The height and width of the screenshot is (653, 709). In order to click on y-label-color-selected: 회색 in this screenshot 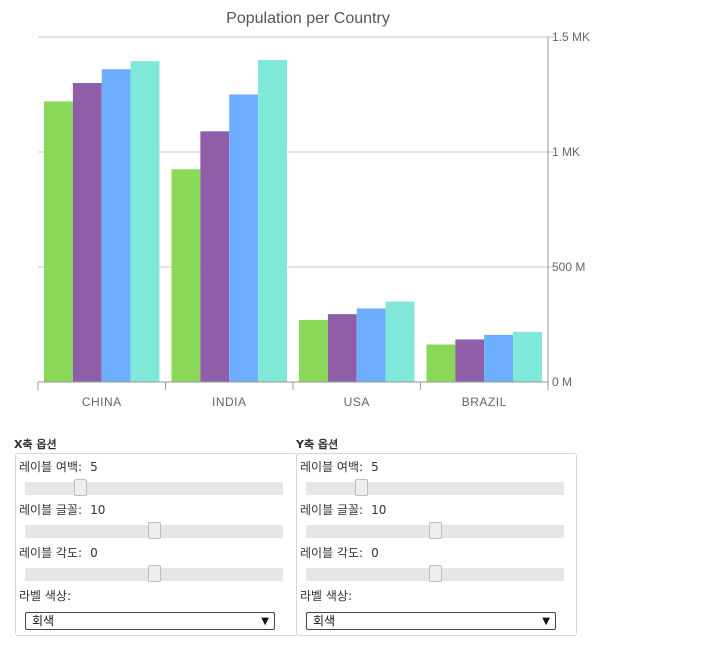, I will do `click(324, 621)`.